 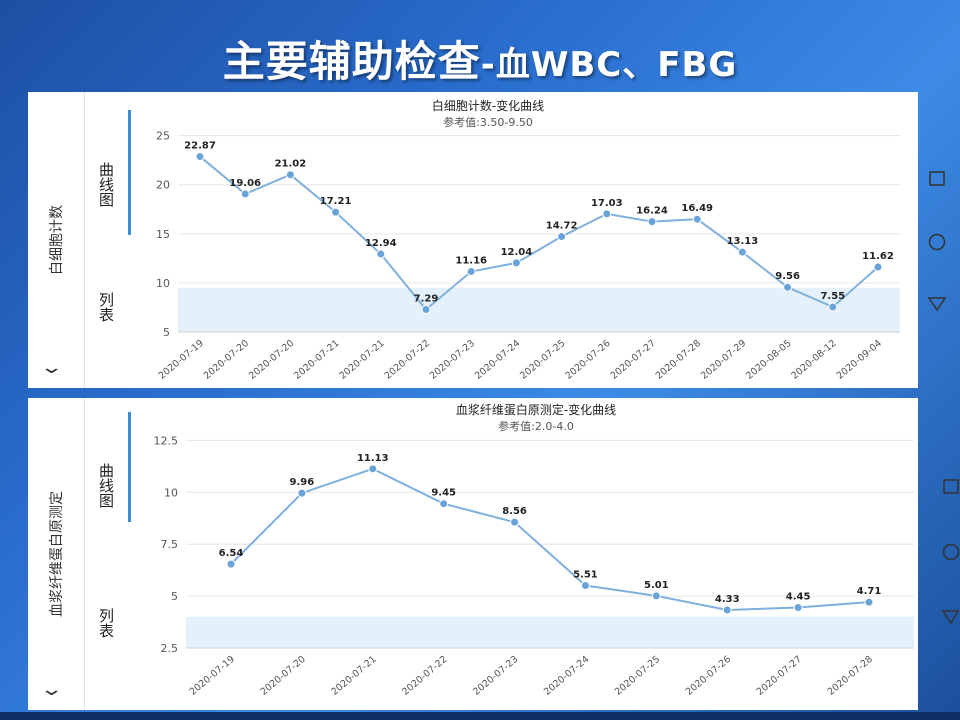 I want to click on fbg-data-label: 4.45, so click(x=798, y=597).